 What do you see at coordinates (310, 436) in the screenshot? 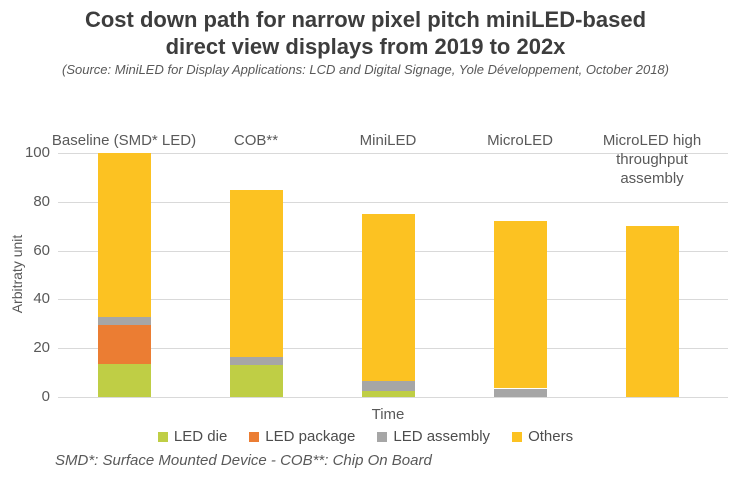
I see `legend-label: LED package` at bounding box center [310, 436].